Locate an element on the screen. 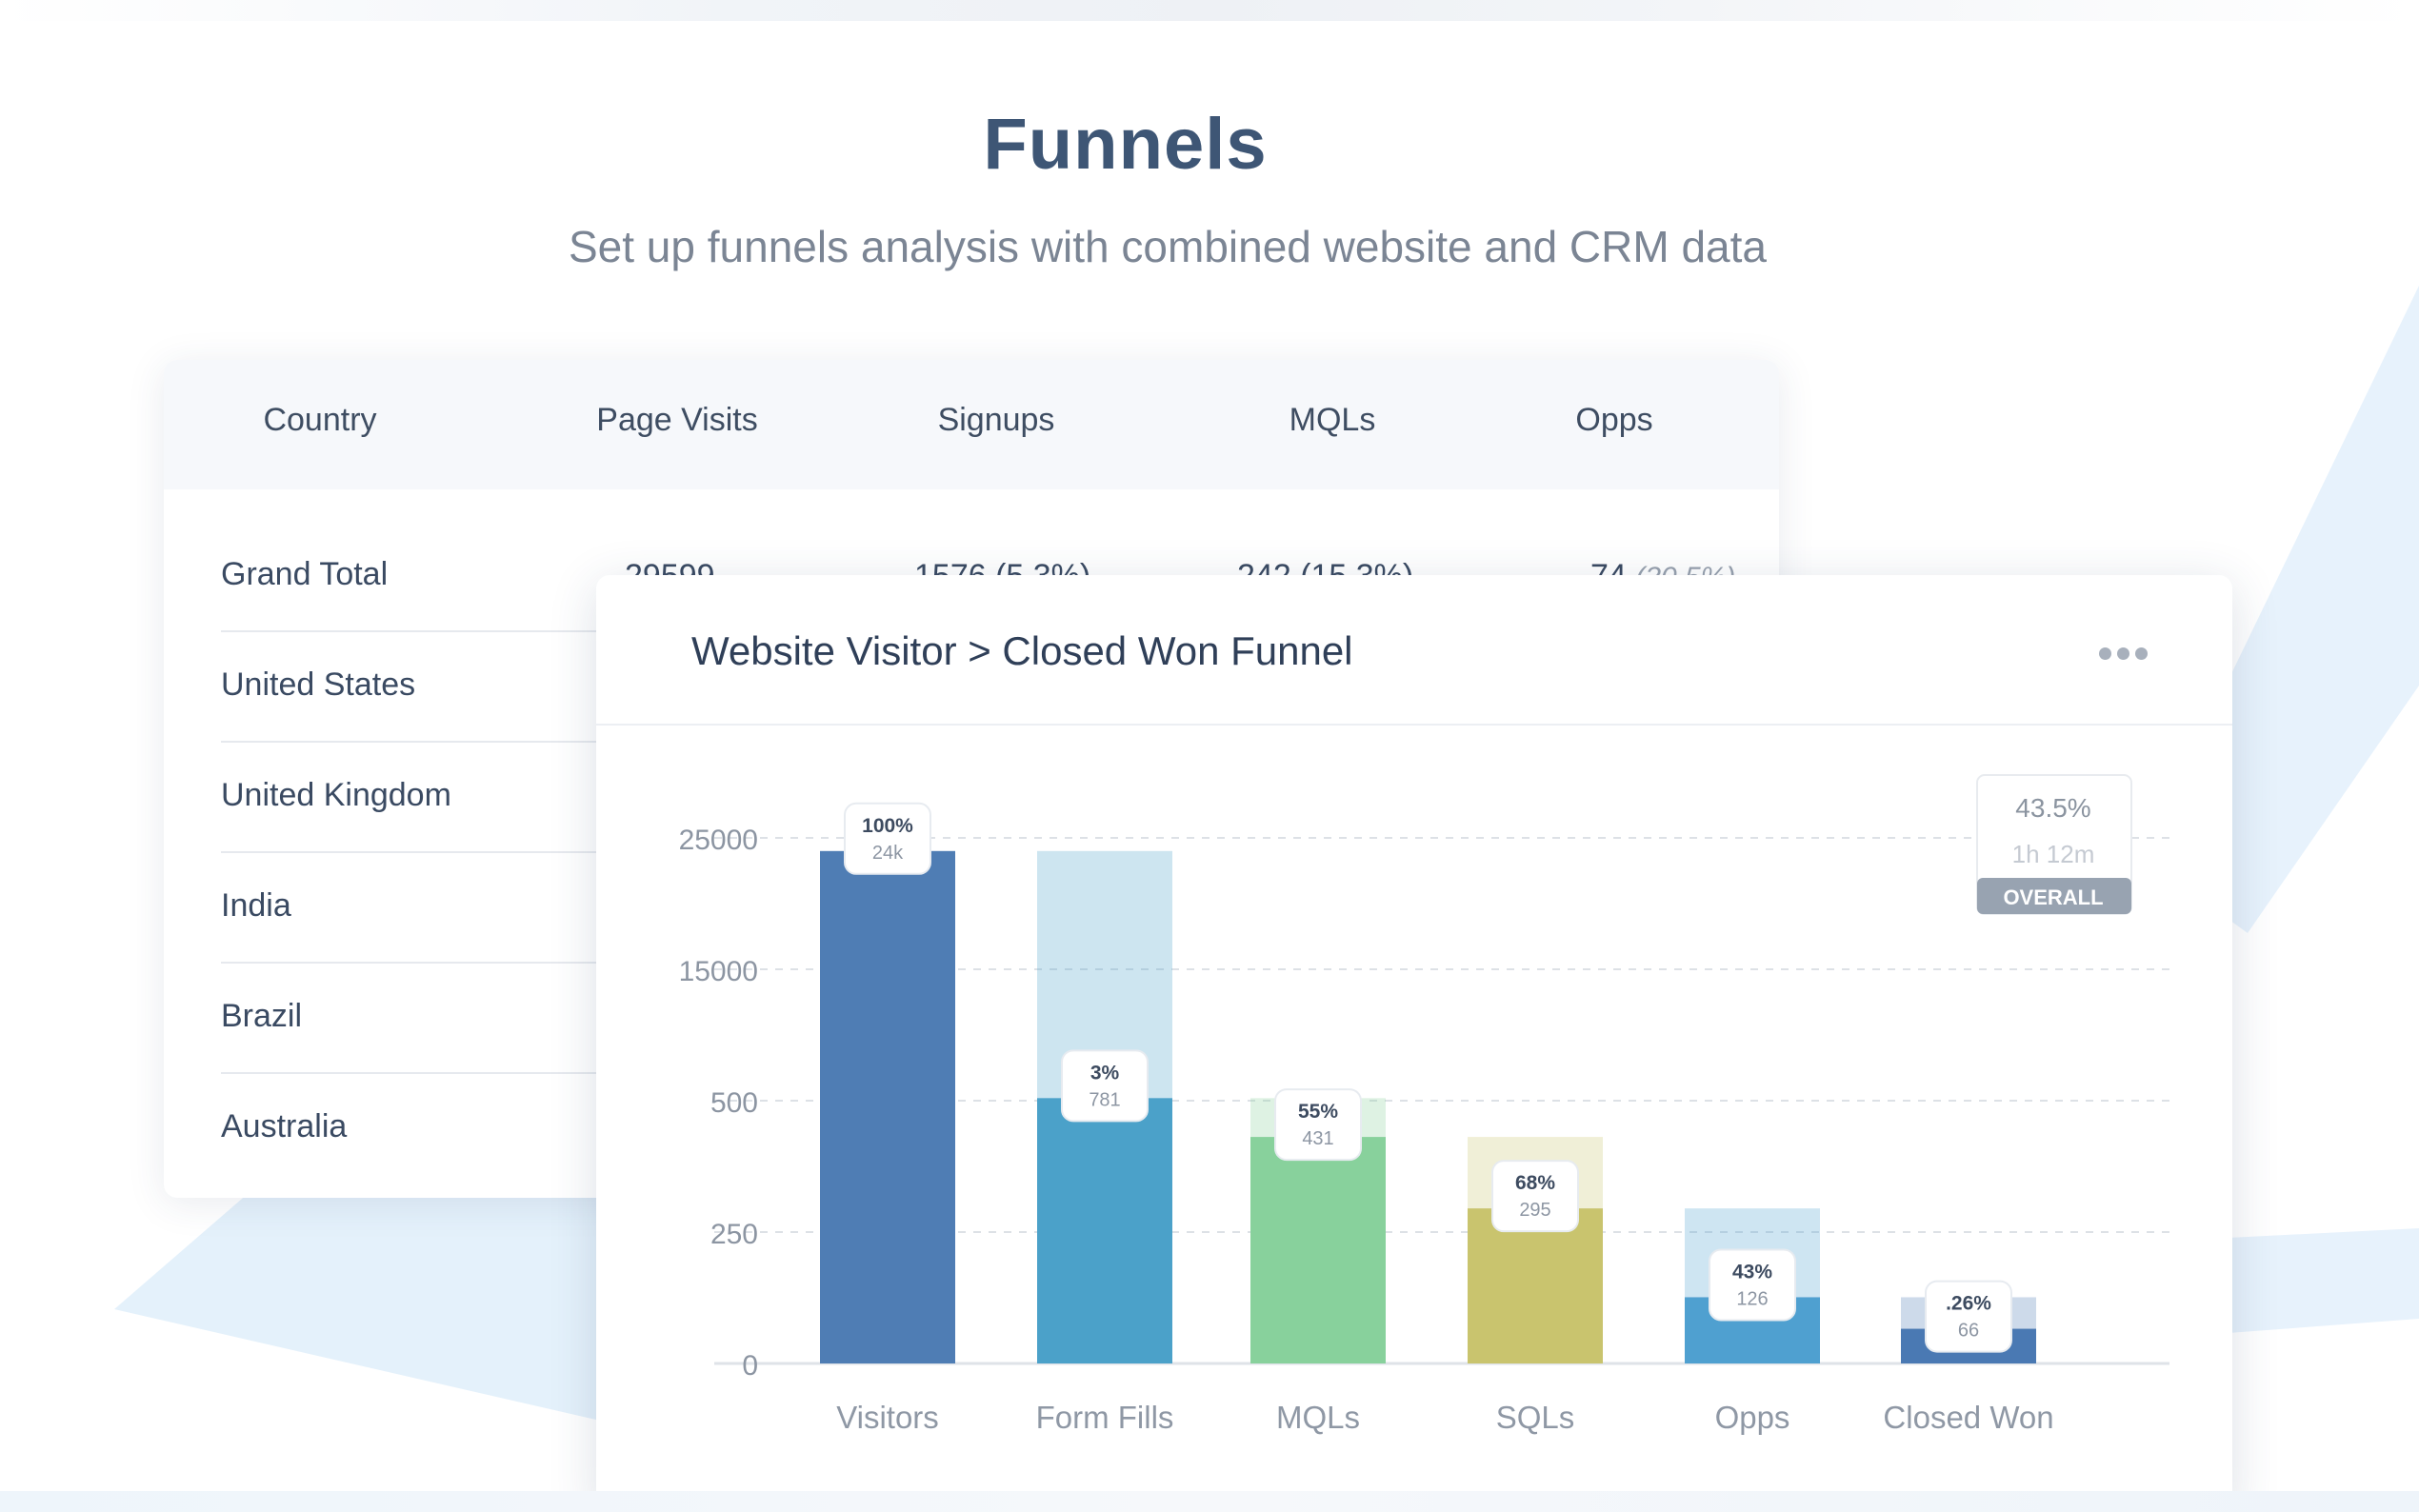 The image size is (2419, 1512). bar-count-label: 66 is located at coordinates (1968, 1331).